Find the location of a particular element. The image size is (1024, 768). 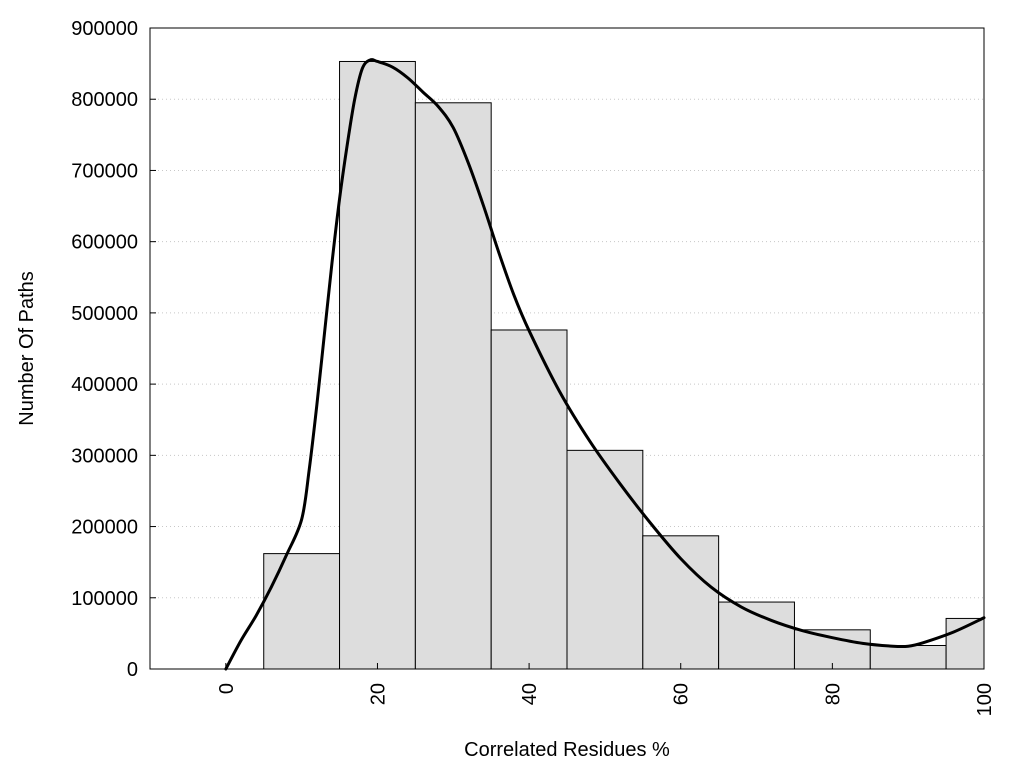

x-tick-label-1: 20 is located at coordinates (378, 694).